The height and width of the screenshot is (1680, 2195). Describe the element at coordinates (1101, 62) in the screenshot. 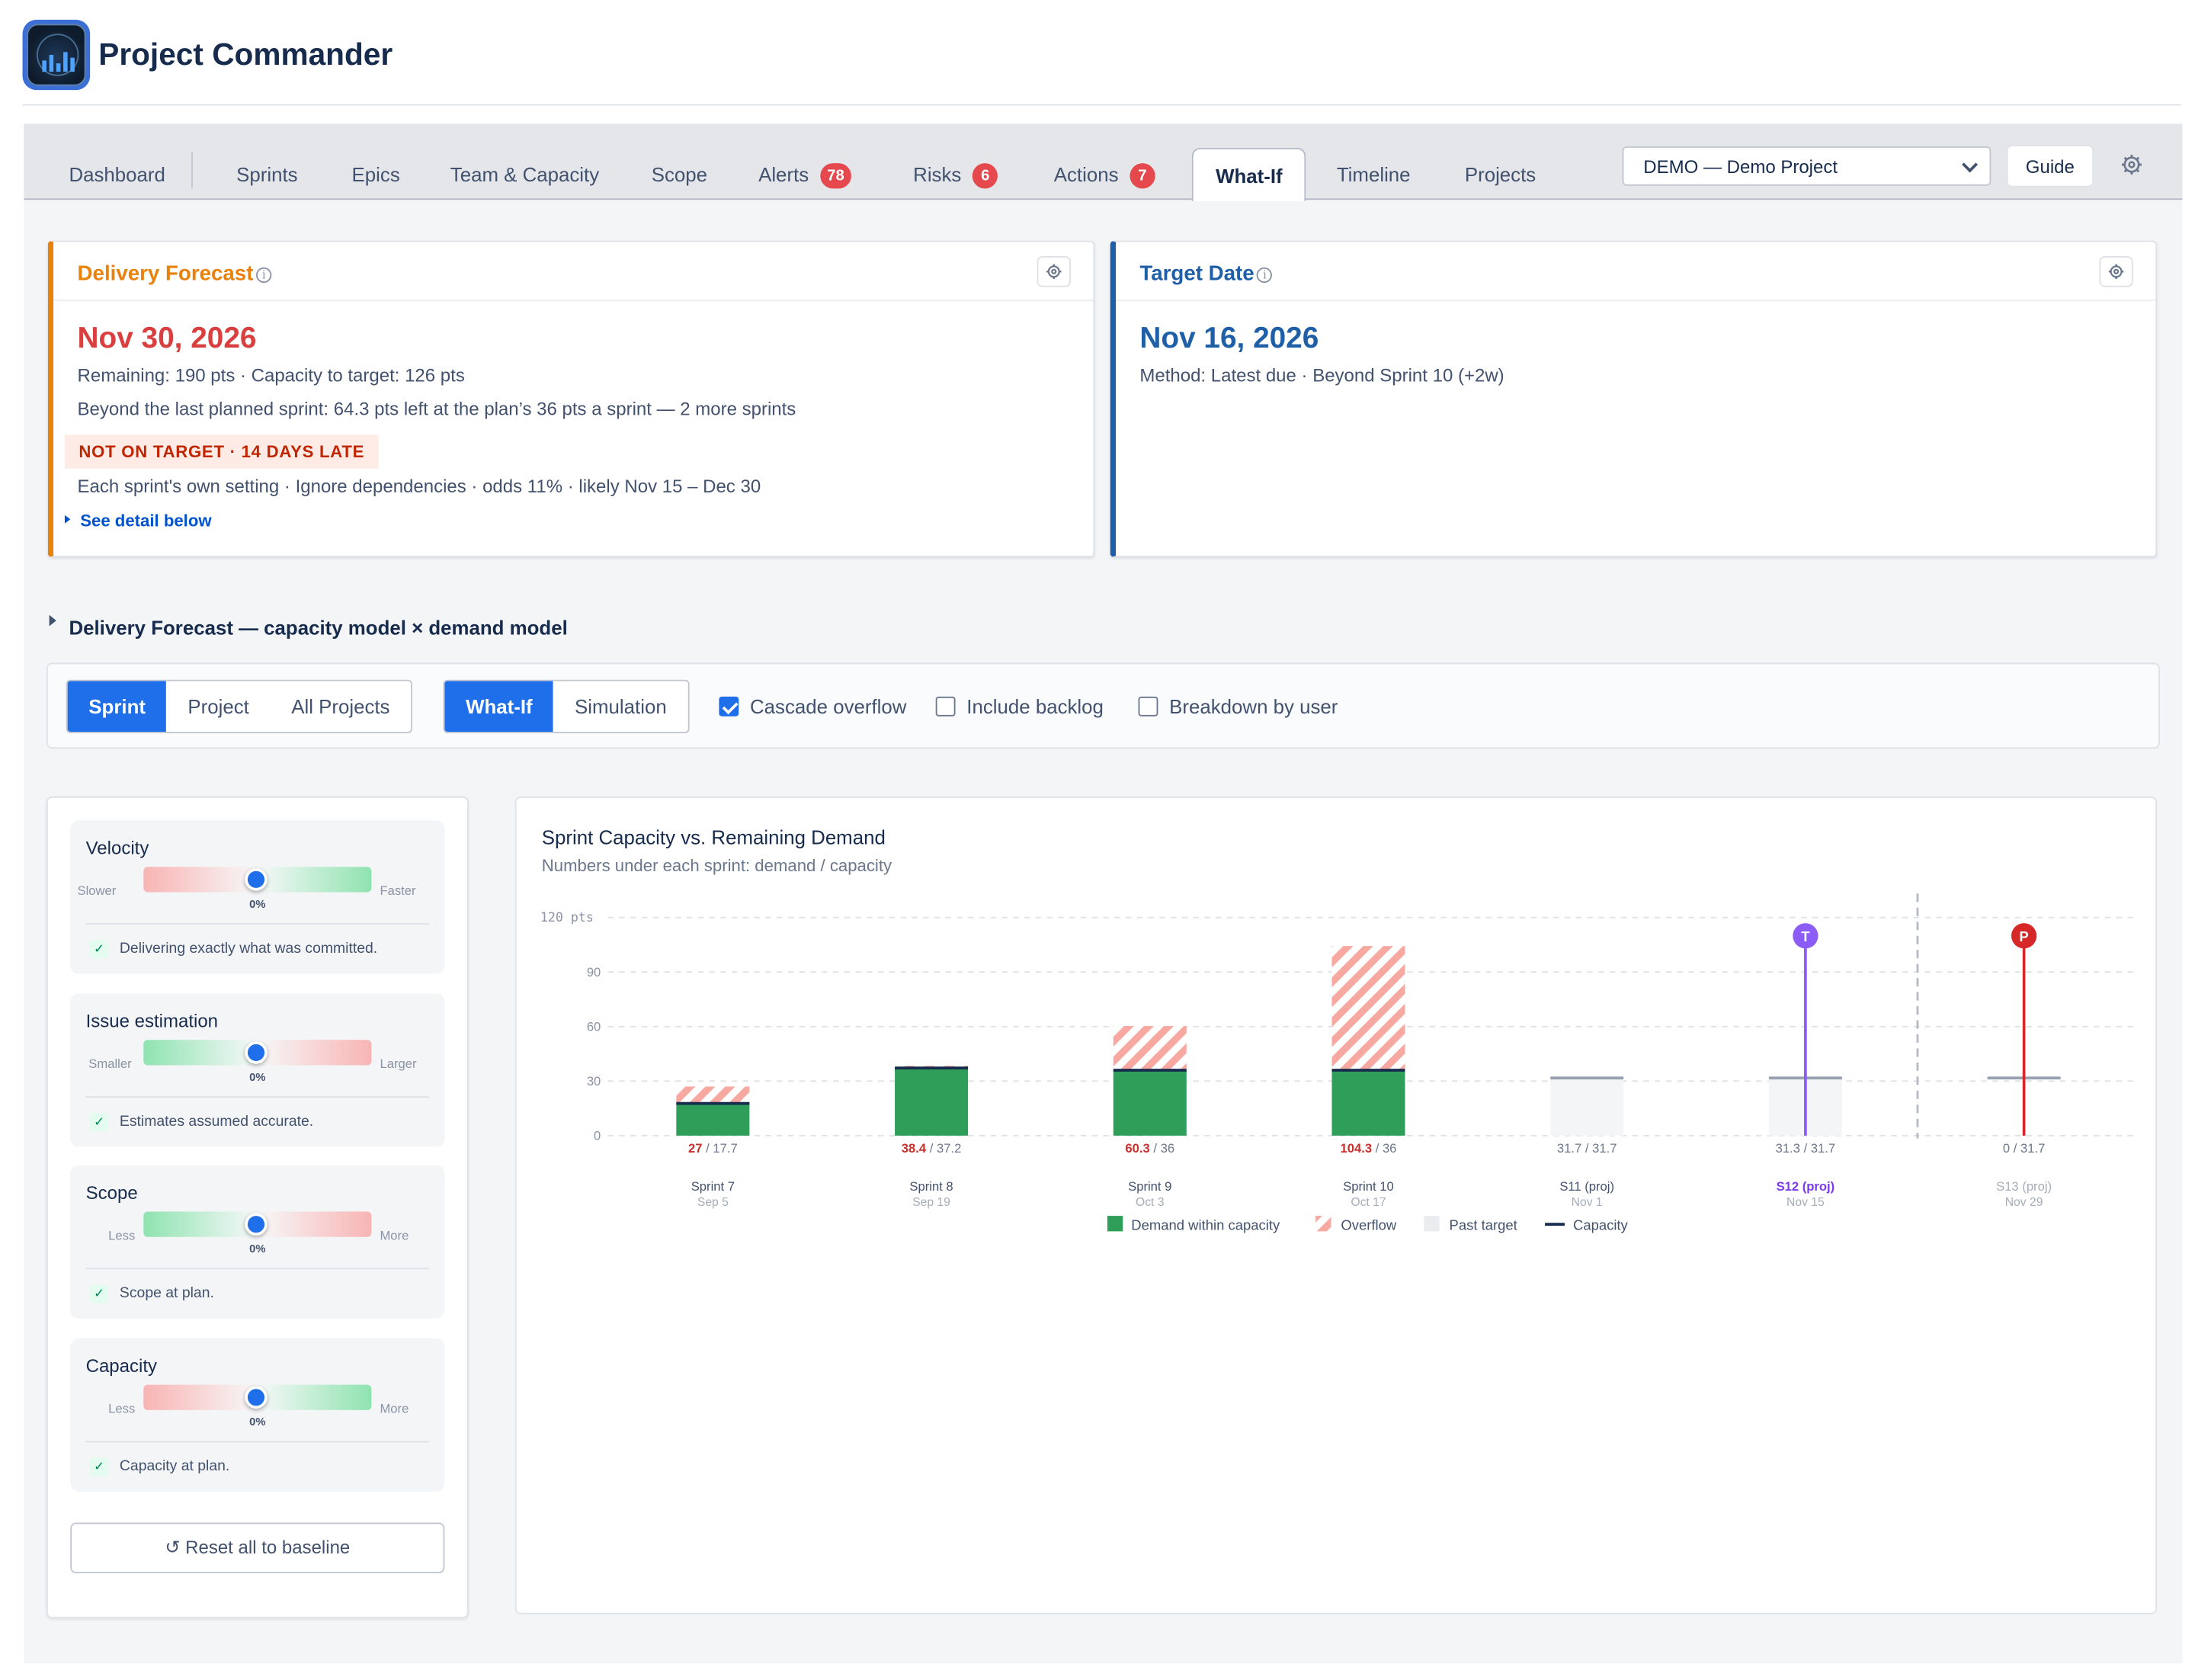

I see `app-header: Project Commander` at that location.